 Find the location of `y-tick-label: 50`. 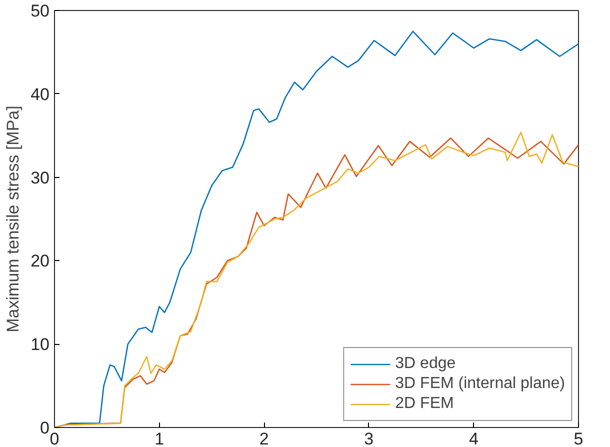

y-tick-label: 50 is located at coordinates (40, 11).